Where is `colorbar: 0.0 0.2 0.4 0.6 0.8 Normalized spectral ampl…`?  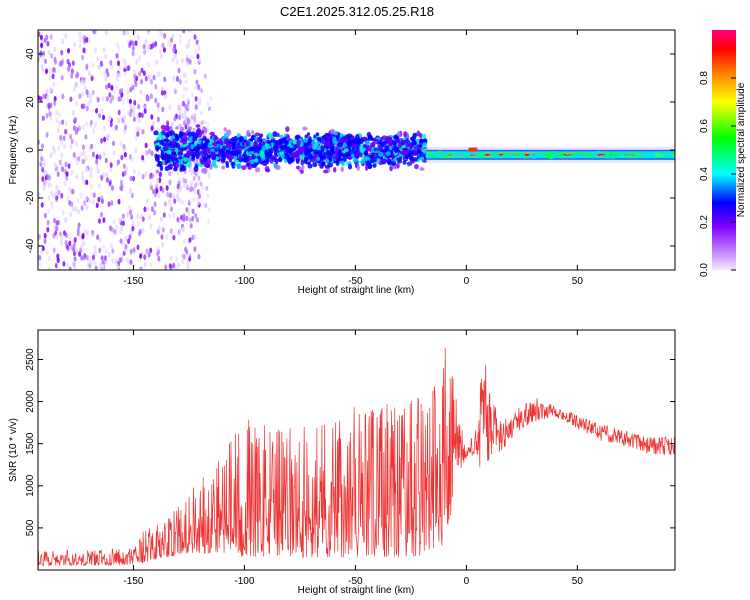 colorbar: 0.0 0.2 0.4 0.6 0.8 Normalized spectral ampl… is located at coordinates (723, 153).